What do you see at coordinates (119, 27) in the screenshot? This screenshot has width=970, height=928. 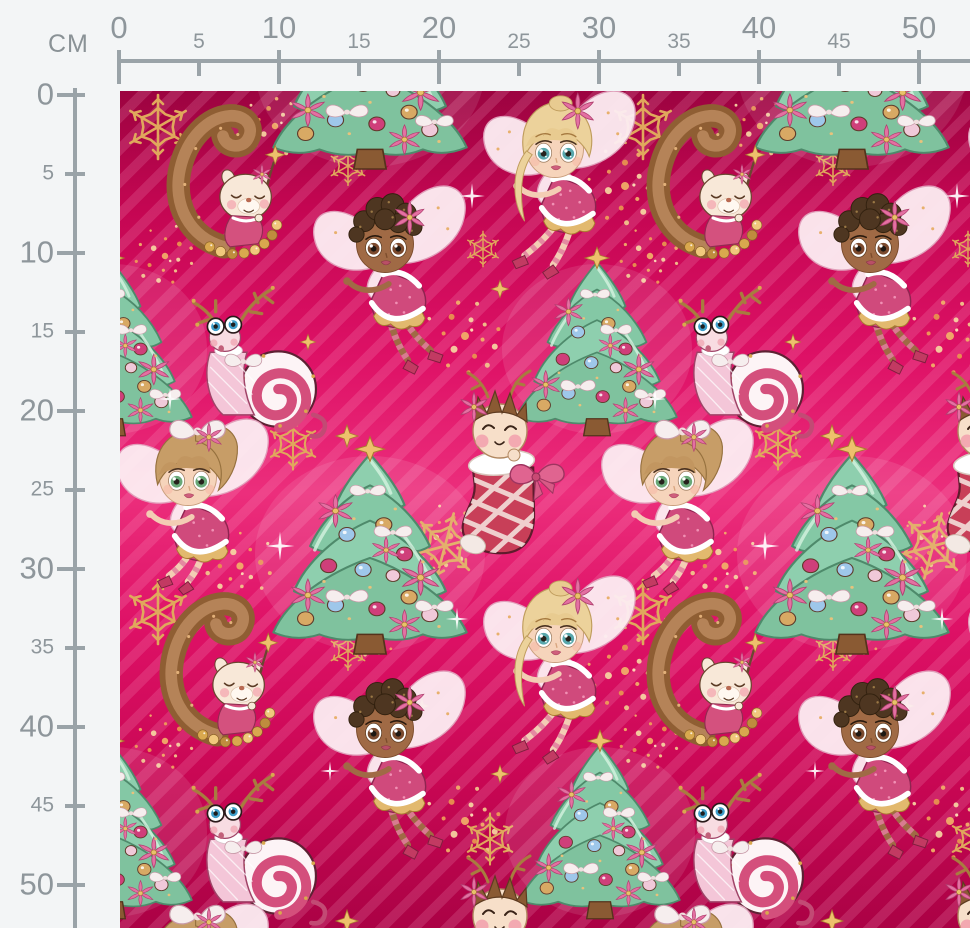 I see `top-ruler-label: 0` at bounding box center [119, 27].